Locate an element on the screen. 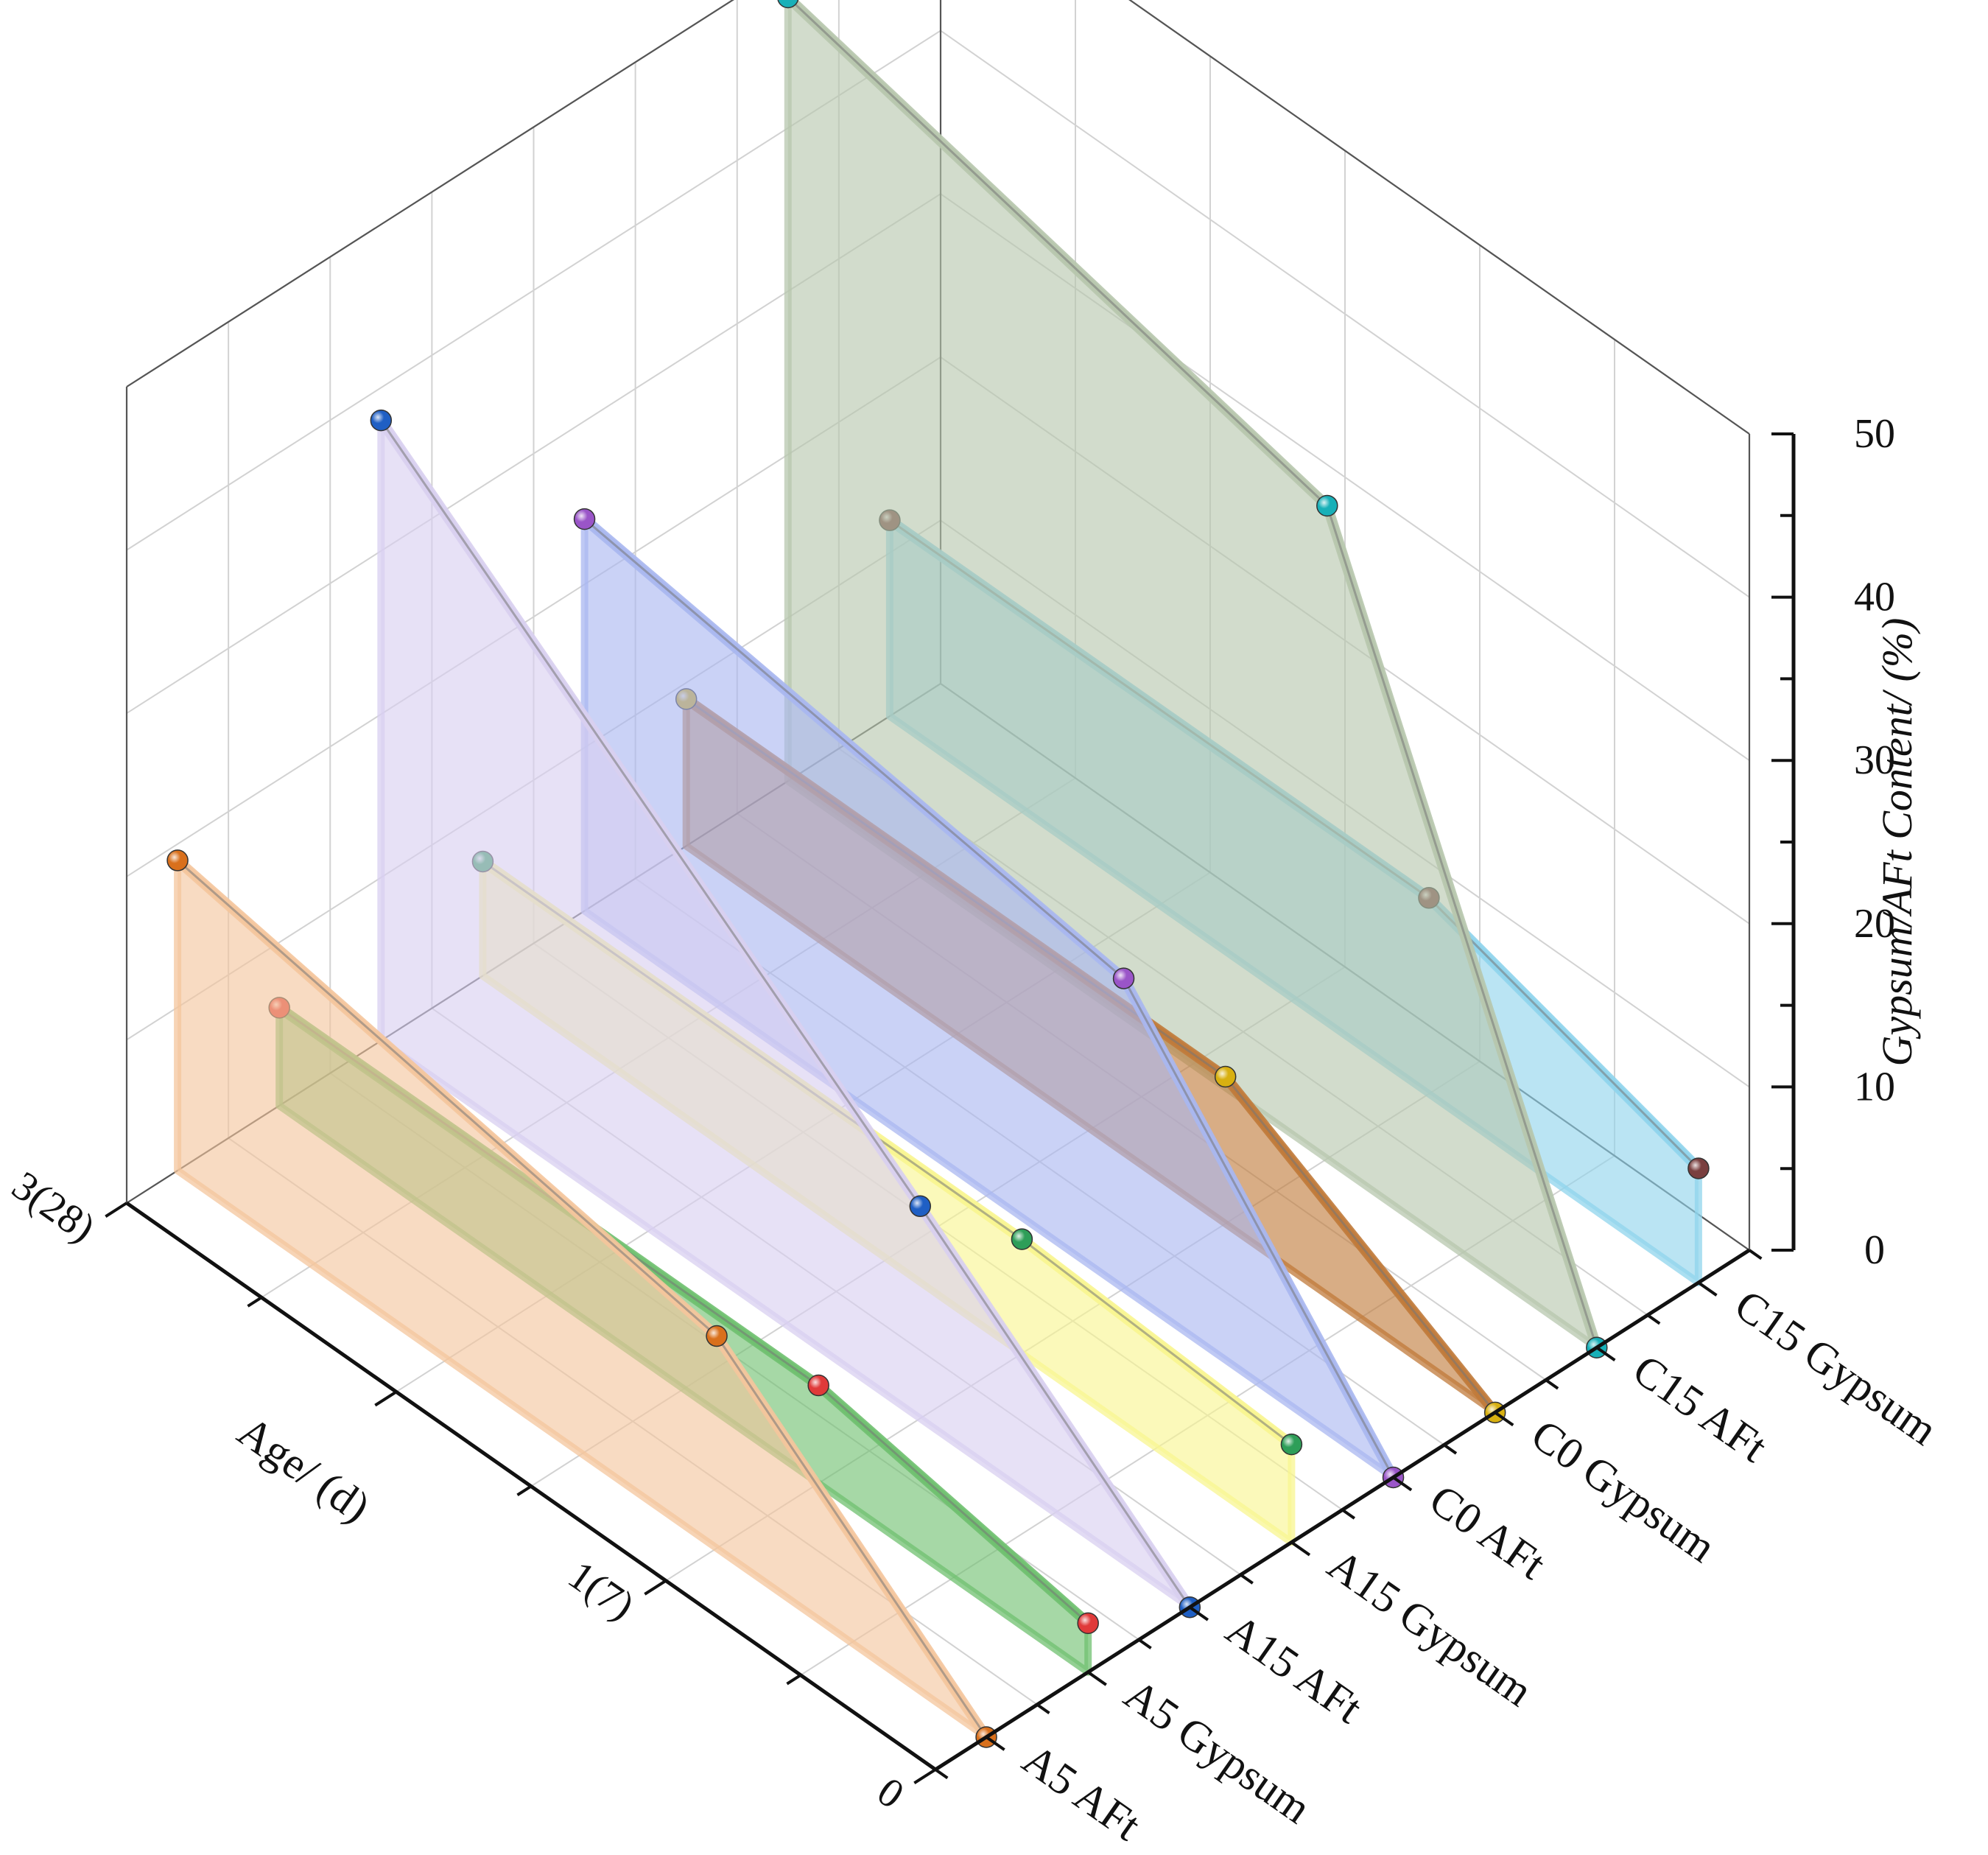 This screenshot has height=1855, width=1988. series-axis-label: A5 AFt is located at coordinates (1082, 1793).